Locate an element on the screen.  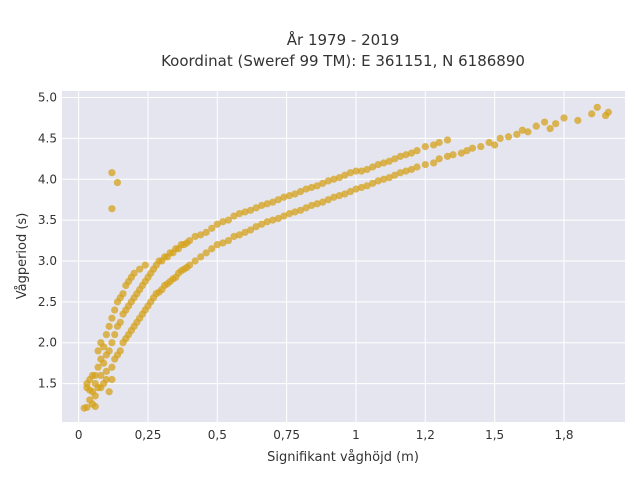
y-axis-ticks: 1.5 2.0 2.5 3.0 3.5 4.0 4.5 5.0 is located at coordinates (47, 241).